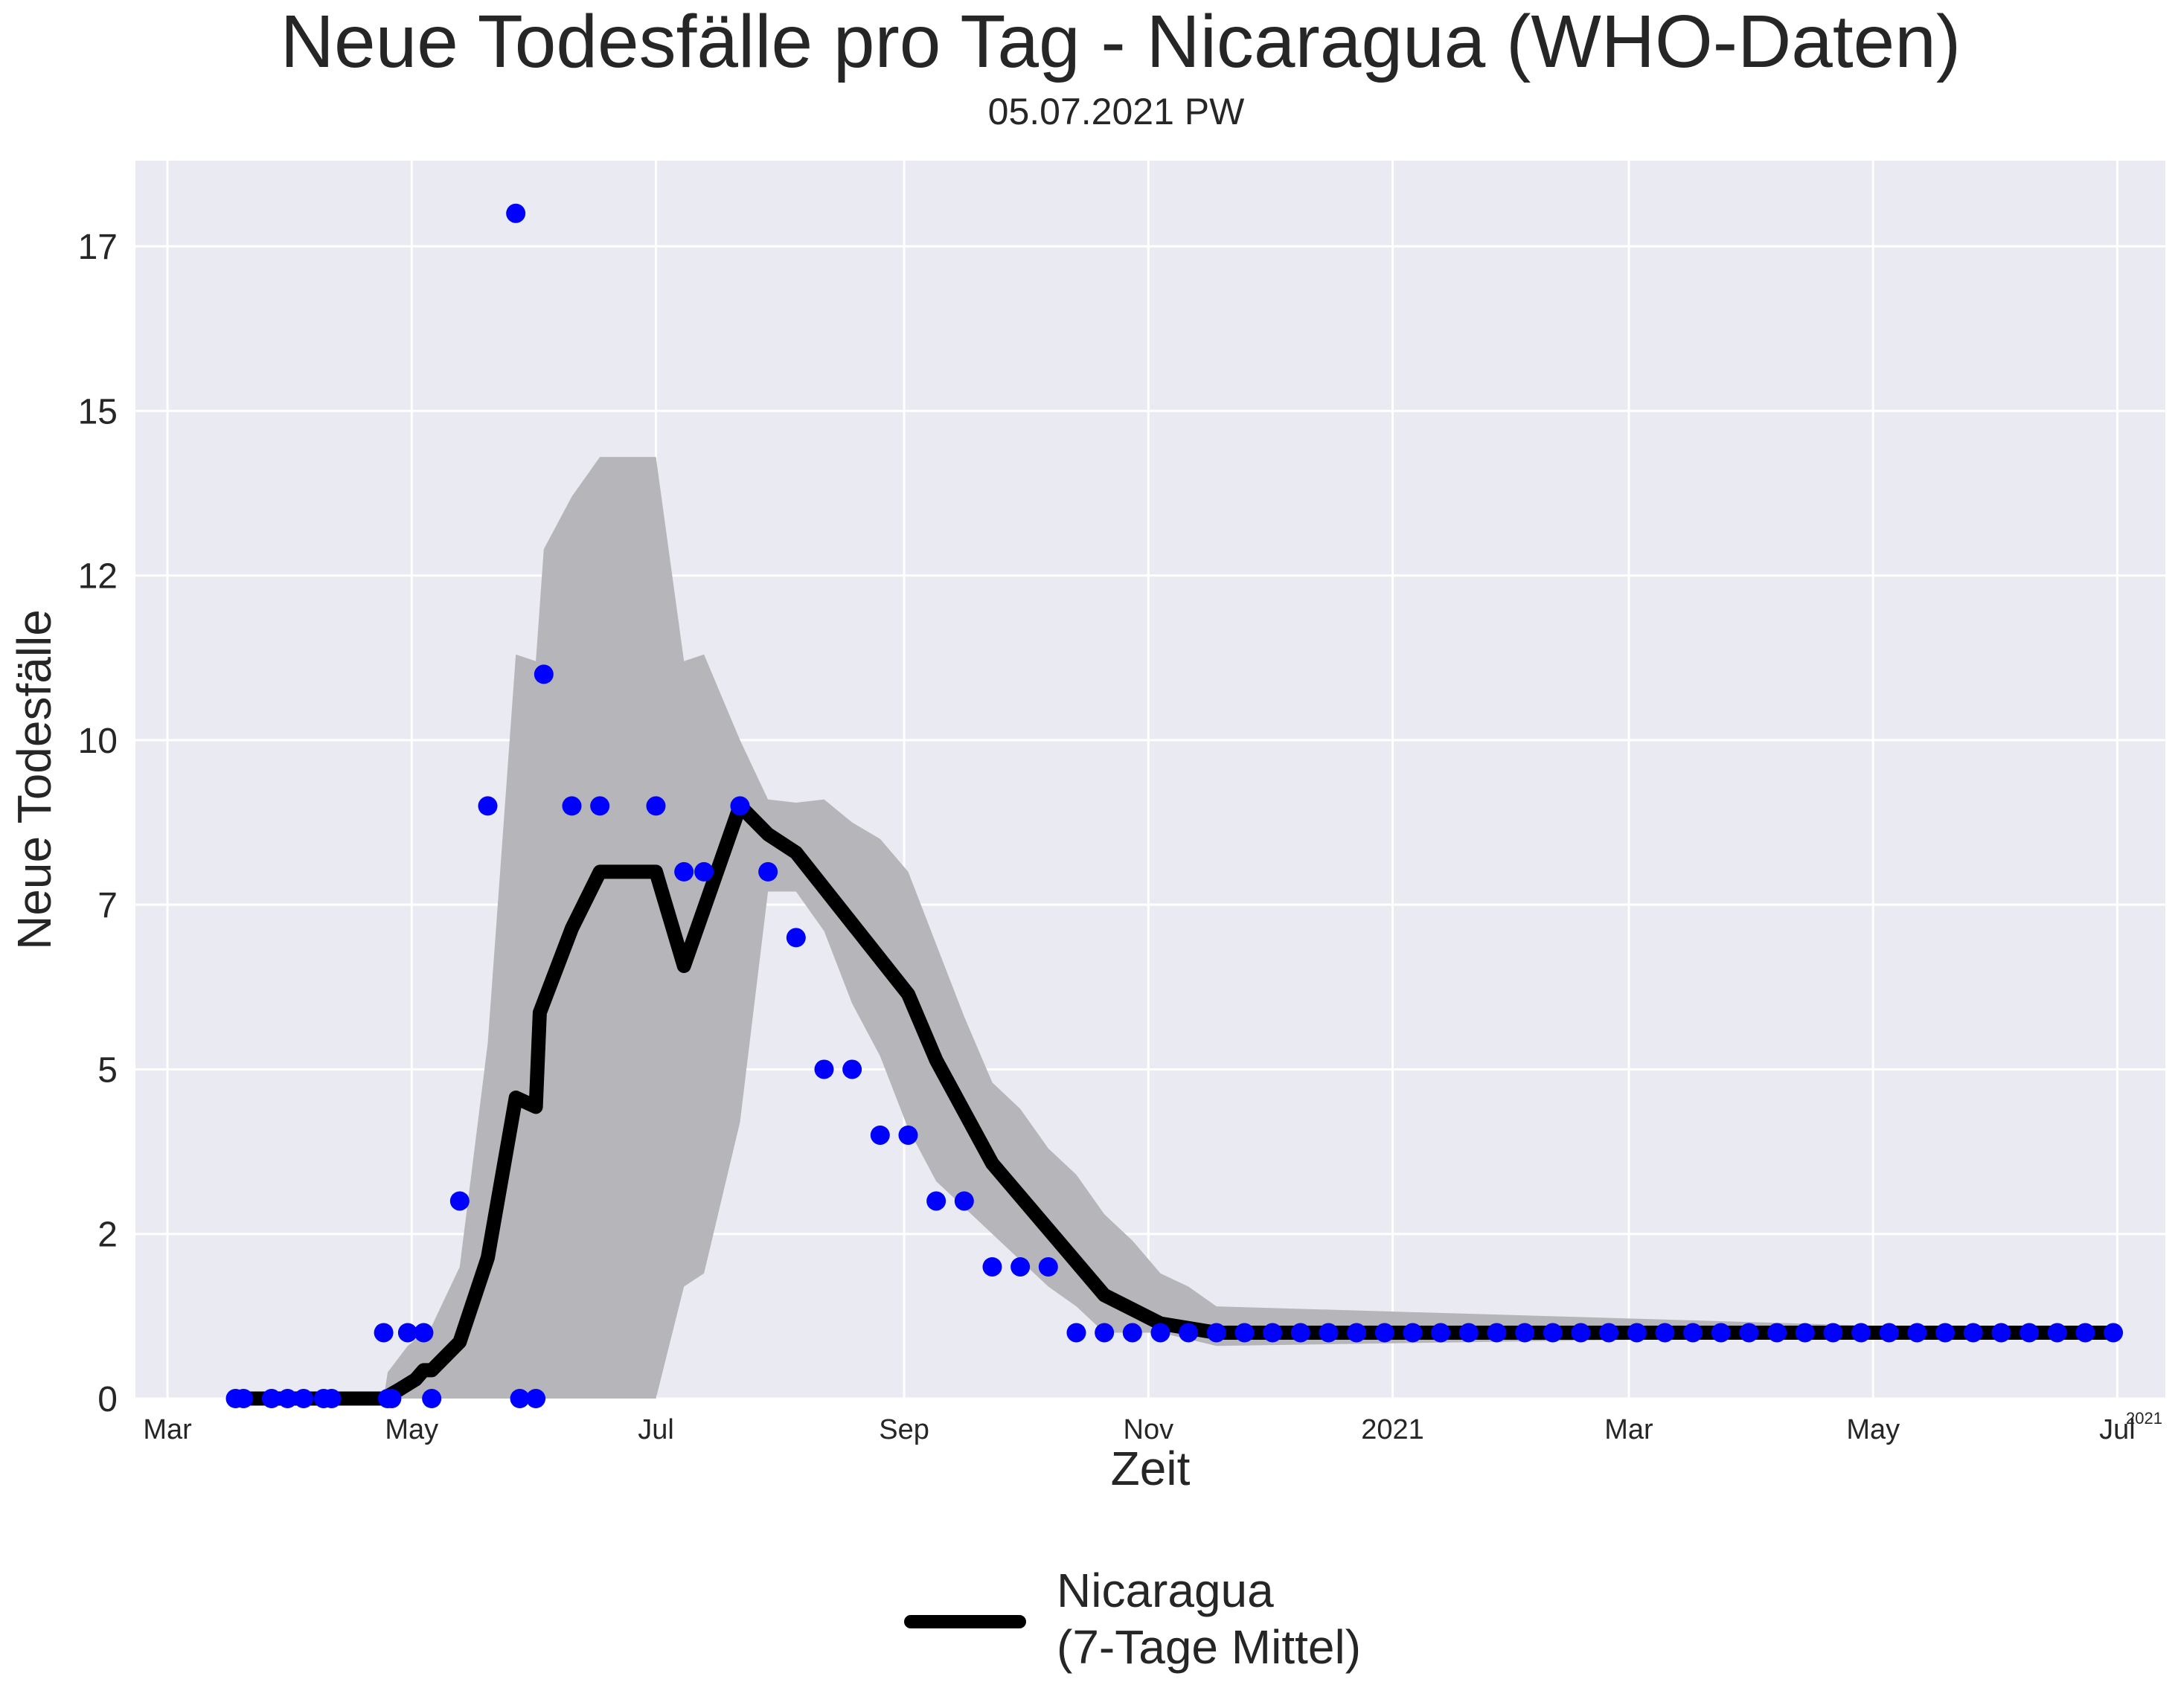 The height and width of the screenshot is (1708, 2178). What do you see at coordinates (98, 411) in the screenshot?
I see `y-tick-label: 15` at bounding box center [98, 411].